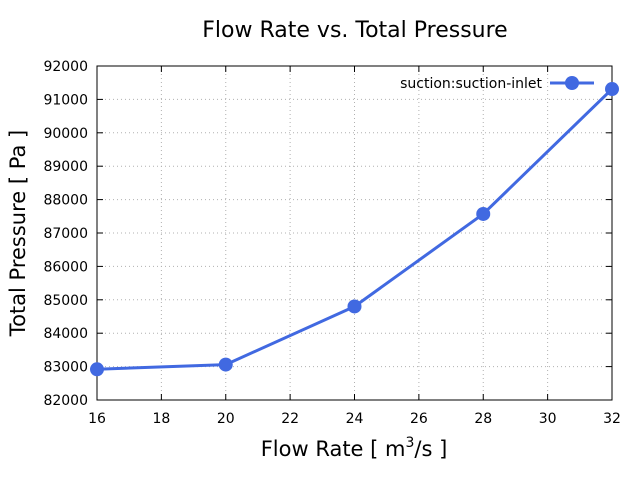 The image size is (640, 480). Describe the element at coordinates (65, 334) in the screenshot. I see `y-tick-label: 84000` at that location.